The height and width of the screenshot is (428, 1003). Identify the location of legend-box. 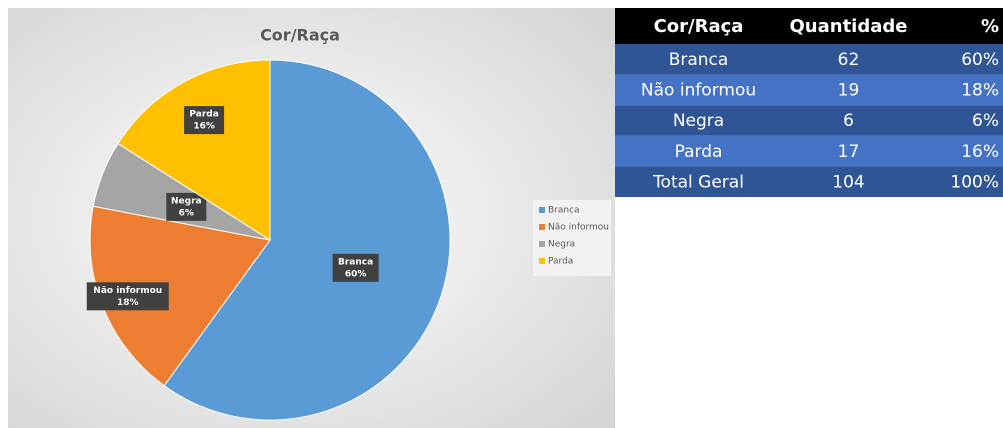
(572, 238).